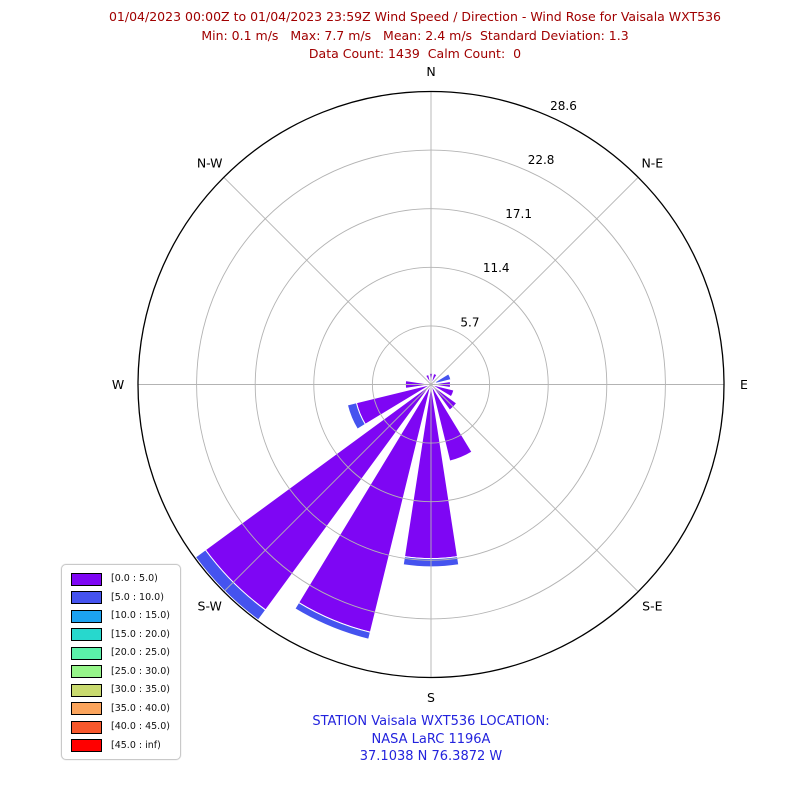  What do you see at coordinates (332, 620) in the screenshot?
I see `petal-S-S-W-bin1` at bounding box center [332, 620].